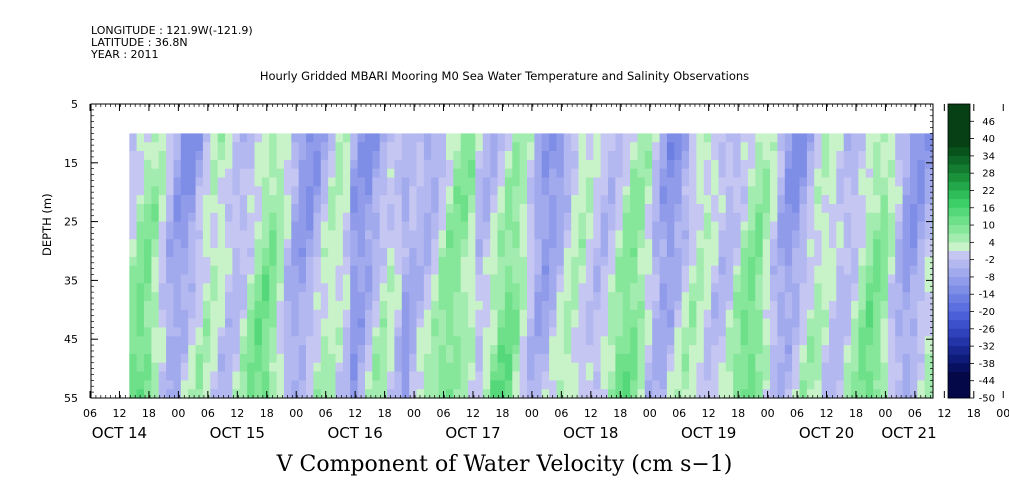 This screenshot has width=1009, height=504. Describe the element at coordinates (768, 413) in the screenshot. I see `x-hour-tick-label: 00` at that location.